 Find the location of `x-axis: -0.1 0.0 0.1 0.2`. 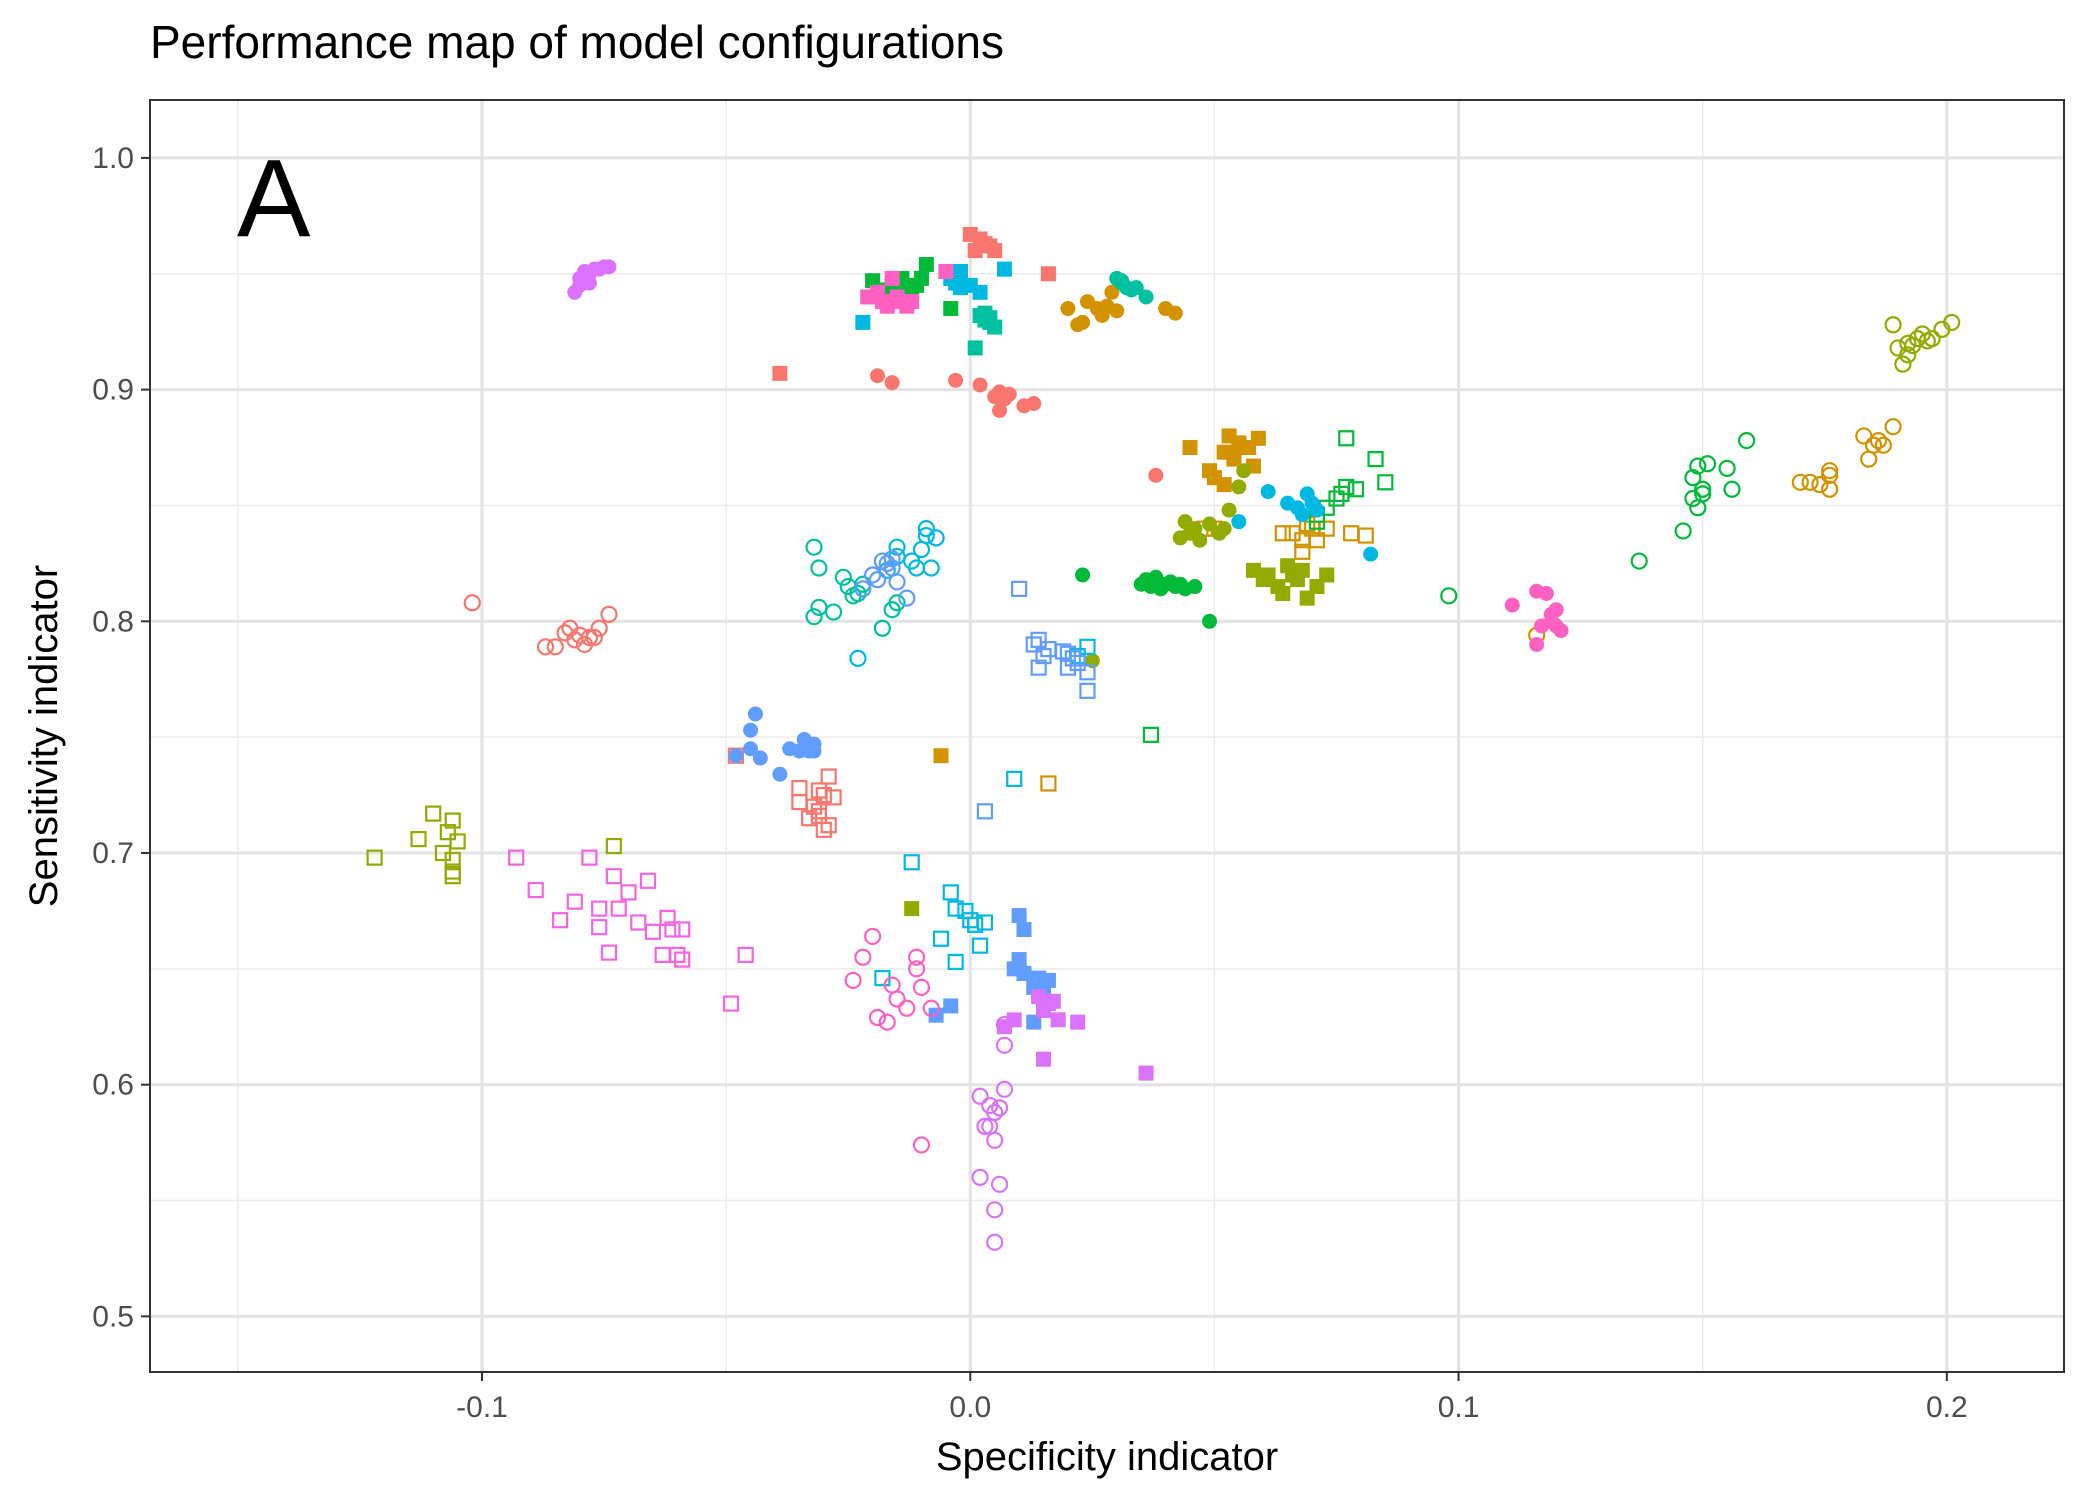

x-axis: -0.1 0.0 0.1 0.2 is located at coordinates (1212, 1398).